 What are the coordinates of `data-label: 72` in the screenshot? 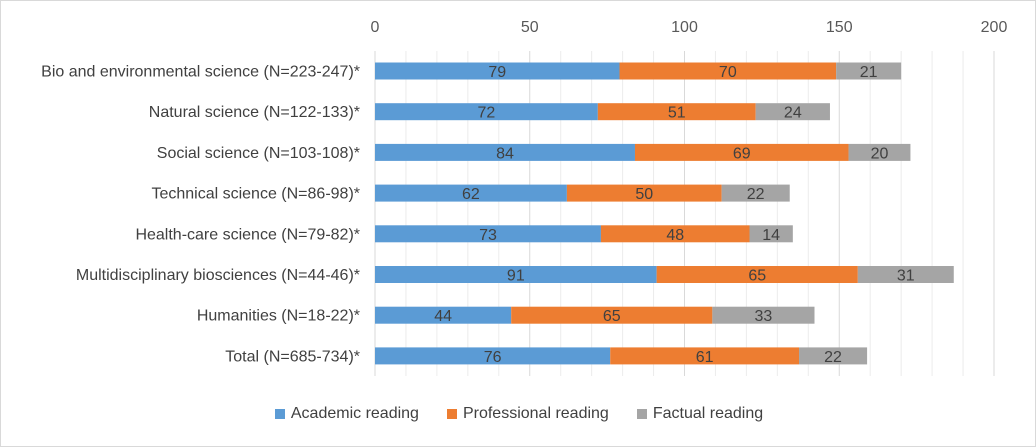 It's located at (487, 113).